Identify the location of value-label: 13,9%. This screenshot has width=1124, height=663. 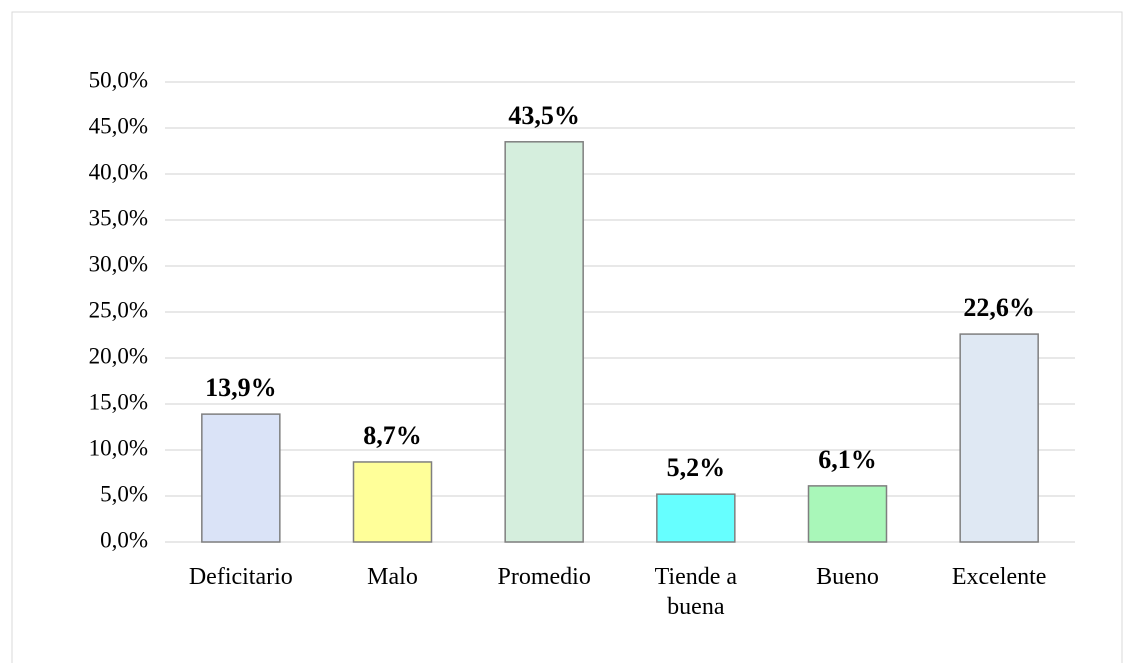
(241, 387).